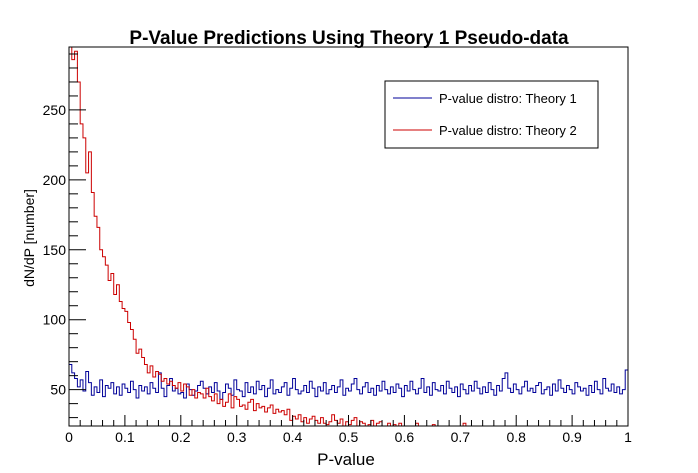  Describe the element at coordinates (461, 437) in the screenshot. I see `x-tick-label: 0.7` at that location.